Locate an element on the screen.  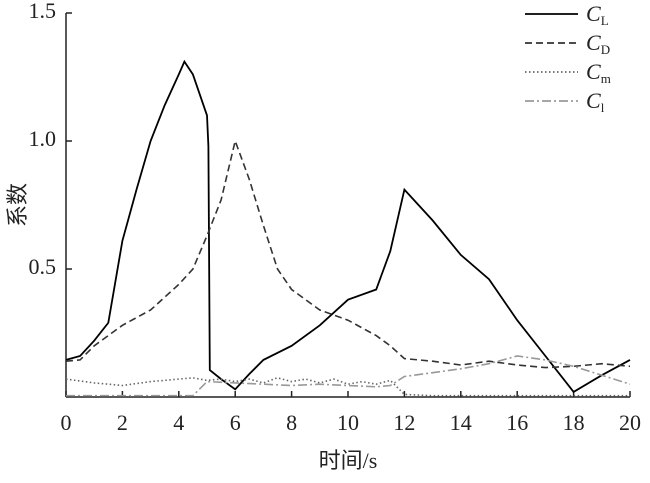
legend-label: CL is located at coordinates (597, 14).